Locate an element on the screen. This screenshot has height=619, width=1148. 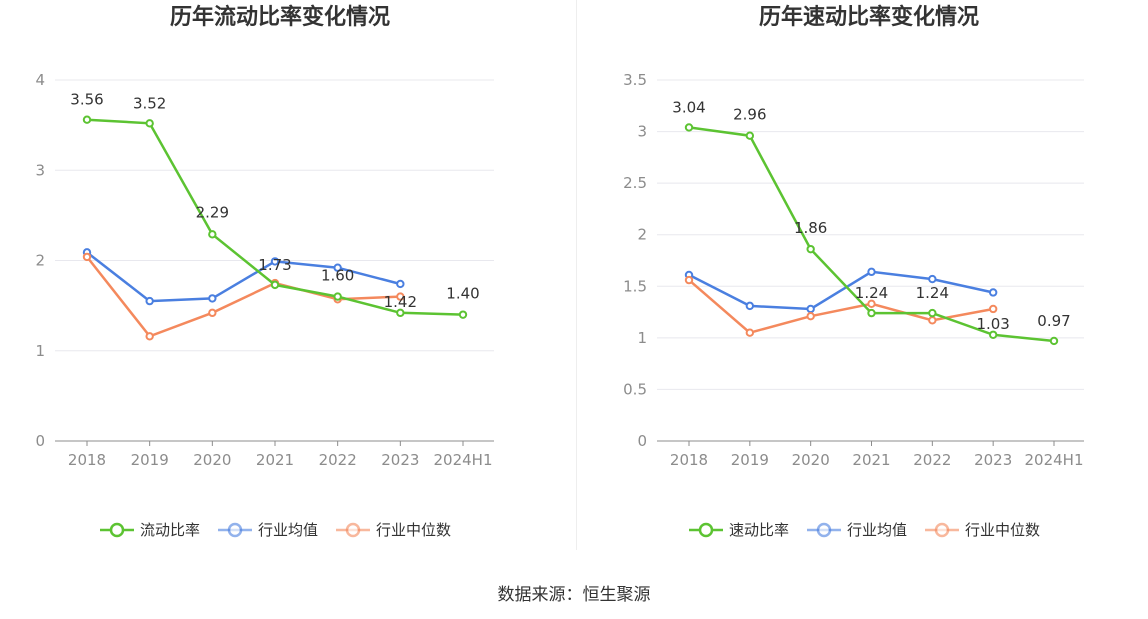
y-tick-label: 2.5 is located at coordinates (635, 183).